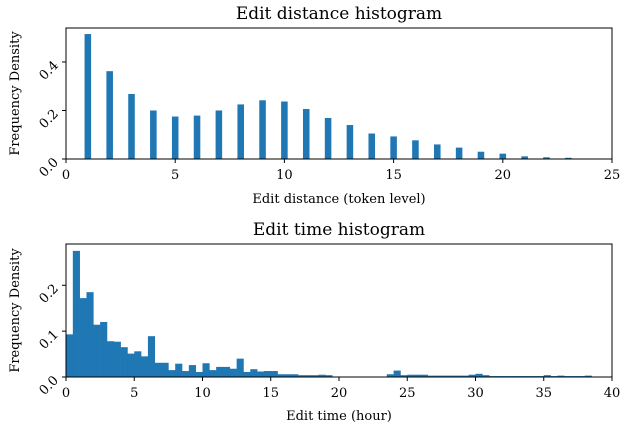 The height and width of the screenshot is (429, 623). I want to click on edit-time-y-axis-label: Frequency Density, so click(15, 310).